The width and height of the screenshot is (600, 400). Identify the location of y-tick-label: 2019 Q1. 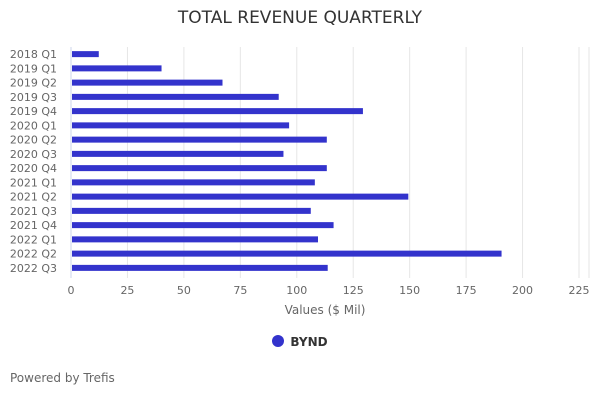
(33, 68).